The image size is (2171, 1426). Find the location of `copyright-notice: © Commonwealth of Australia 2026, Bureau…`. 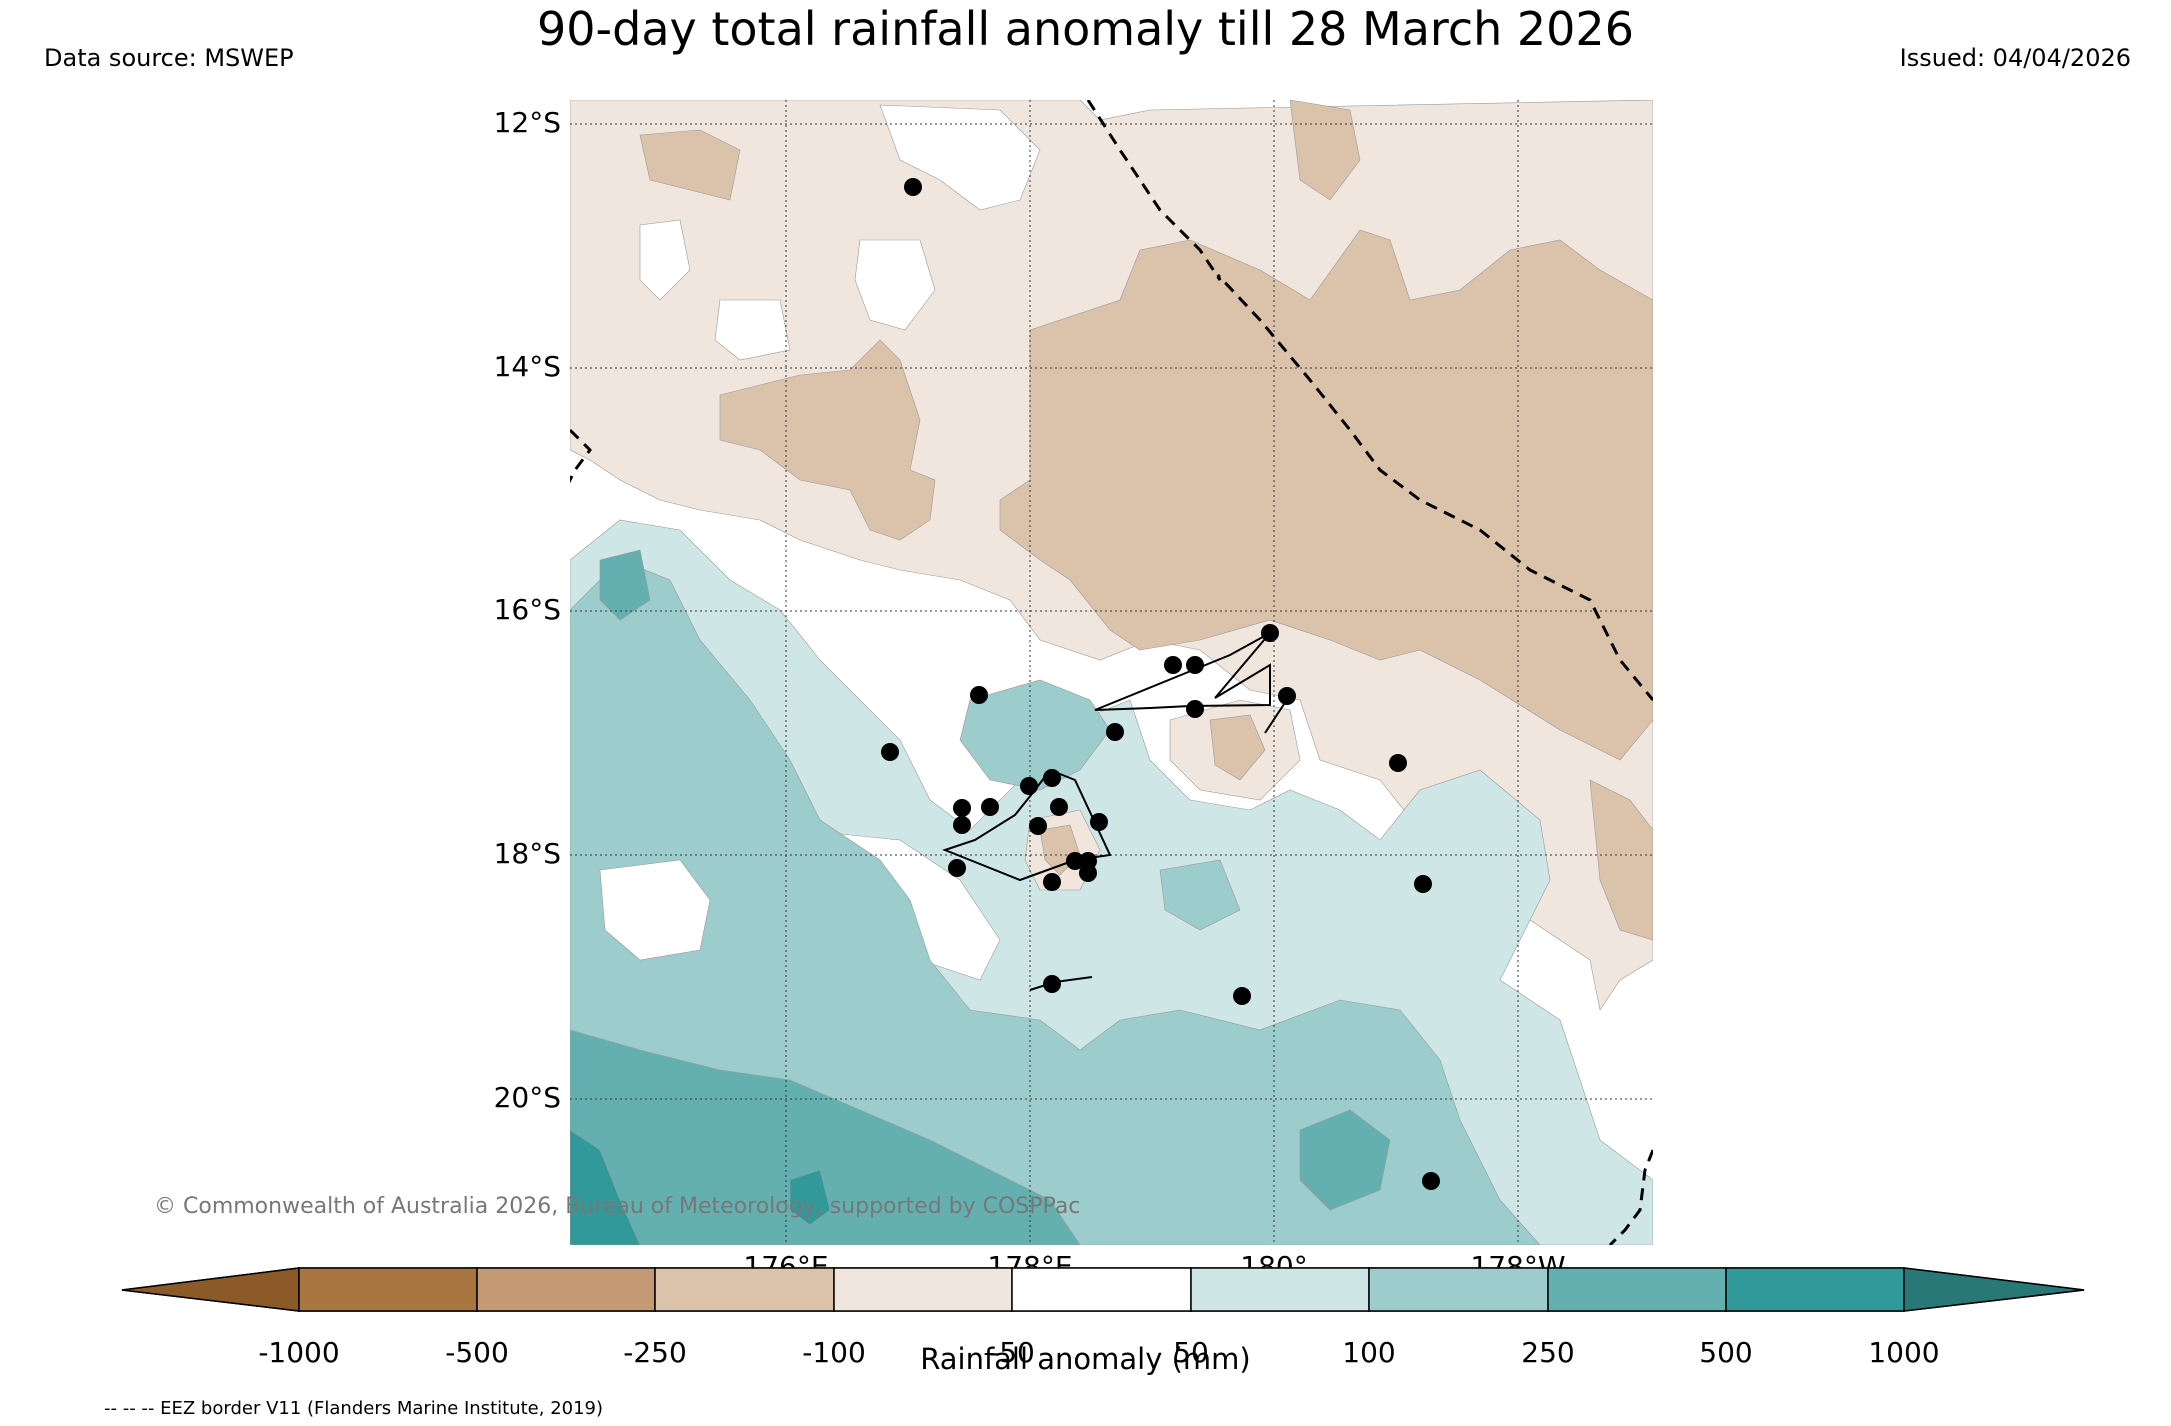

copyright-notice: © Commonwealth of Australia 2026, Bureau… is located at coordinates (617, 1206).